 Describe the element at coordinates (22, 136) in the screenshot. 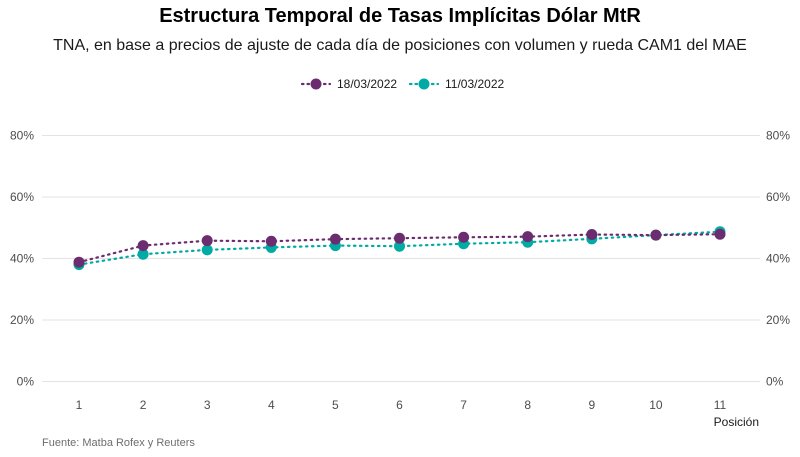

I see `y-tick-label-left: 80%` at that location.